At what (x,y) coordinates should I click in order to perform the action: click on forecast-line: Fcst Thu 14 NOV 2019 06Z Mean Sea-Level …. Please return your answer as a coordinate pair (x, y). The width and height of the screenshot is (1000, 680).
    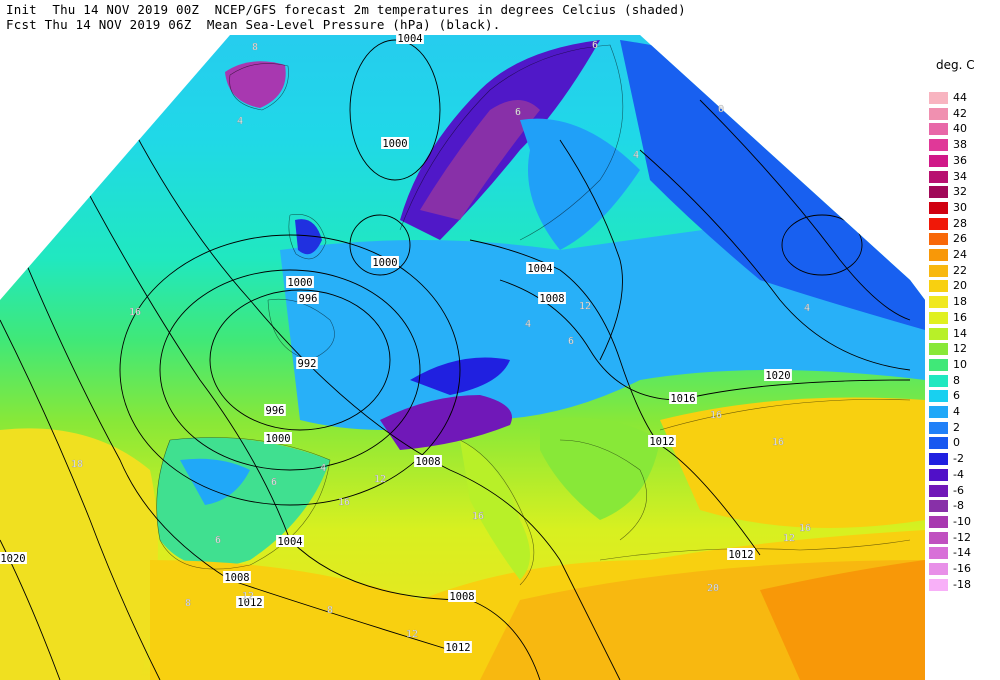
    Looking at the image, I should click on (253, 24).